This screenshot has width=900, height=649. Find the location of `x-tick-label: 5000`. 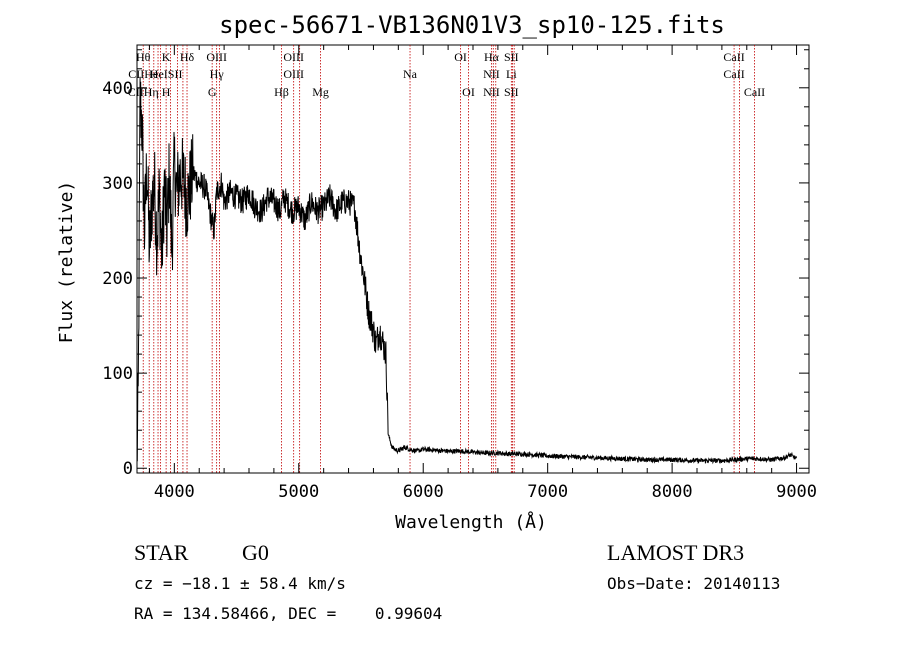

x-tick-label: 5000 is located at coordinates (298, 492).